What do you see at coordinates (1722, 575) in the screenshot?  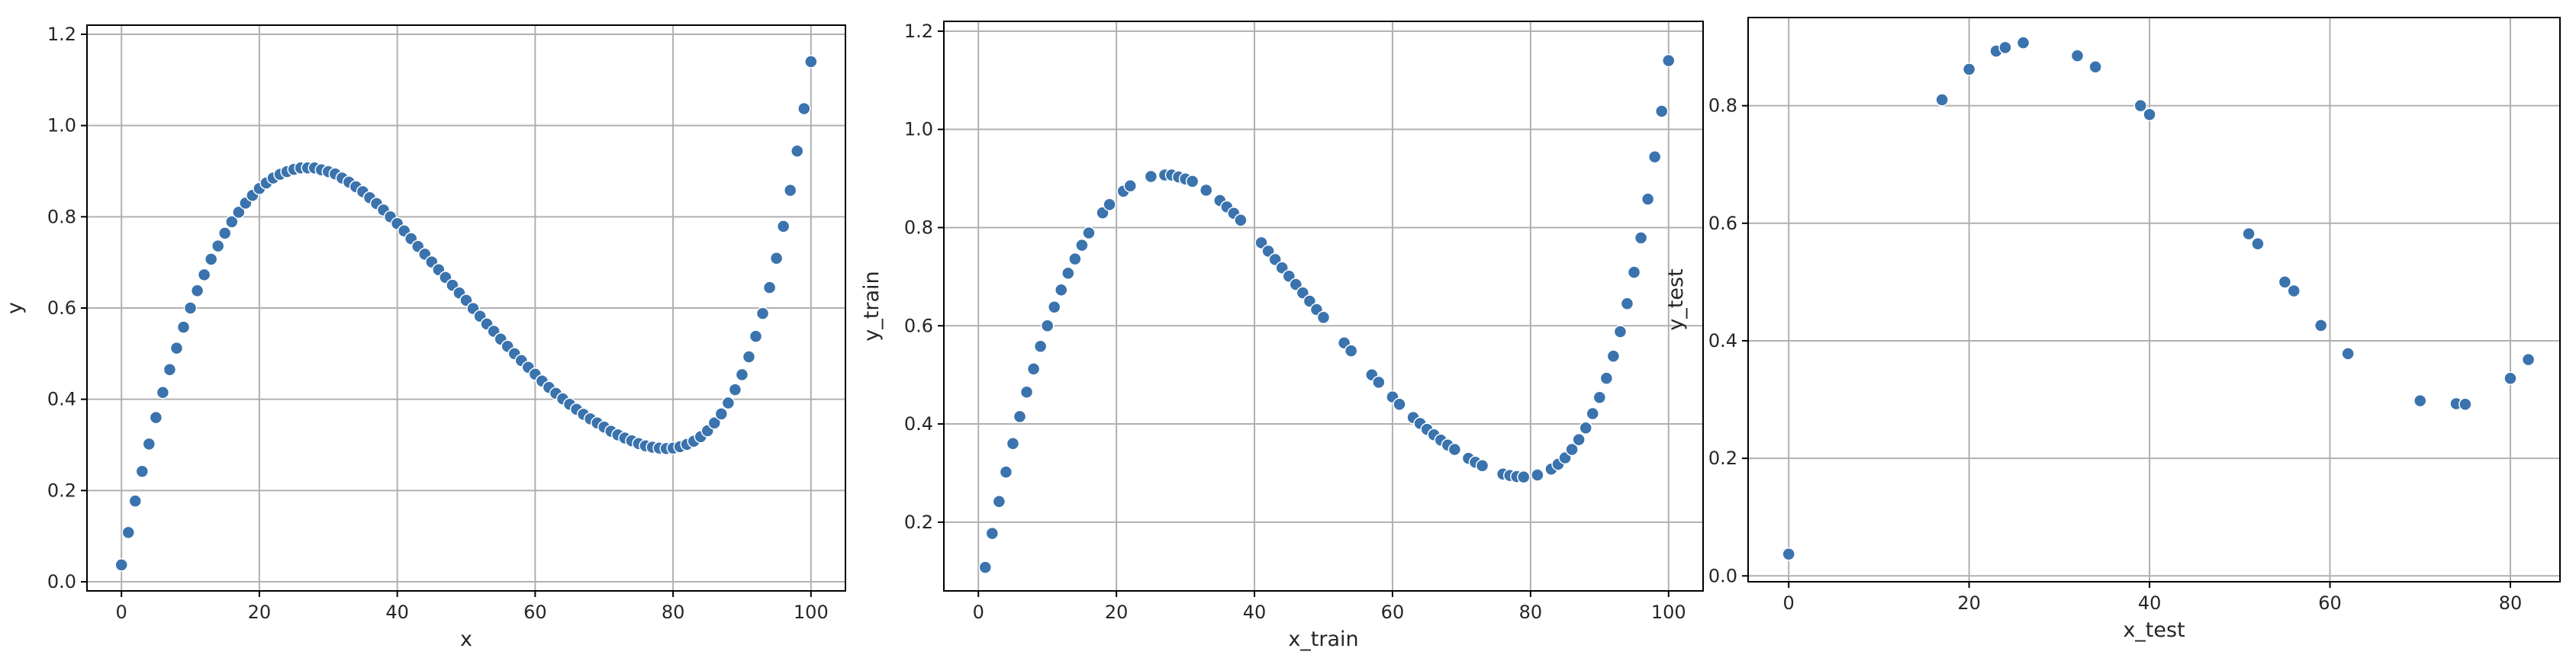 I see `y-tick-label: 0.0` at bounding box center [1722, 575].